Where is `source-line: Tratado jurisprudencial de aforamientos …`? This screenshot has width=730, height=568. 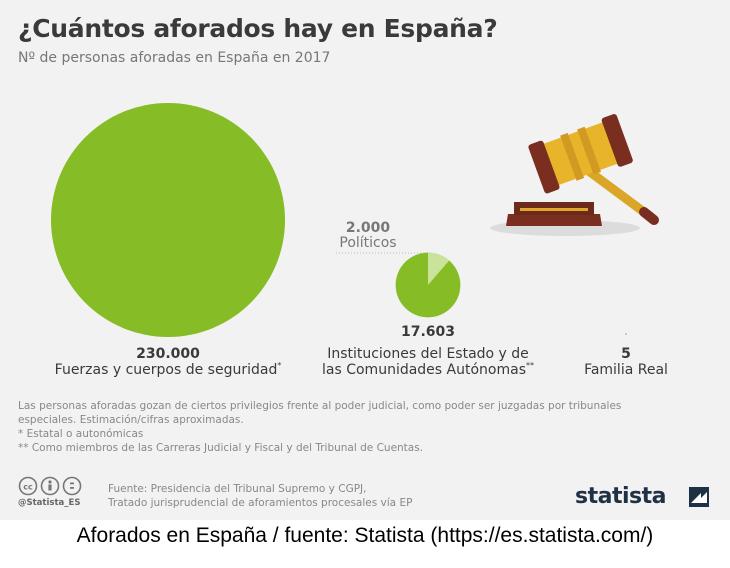
source-line: Tratado jurisprudencial de aforamientos … is located at coordinates (260, 503).